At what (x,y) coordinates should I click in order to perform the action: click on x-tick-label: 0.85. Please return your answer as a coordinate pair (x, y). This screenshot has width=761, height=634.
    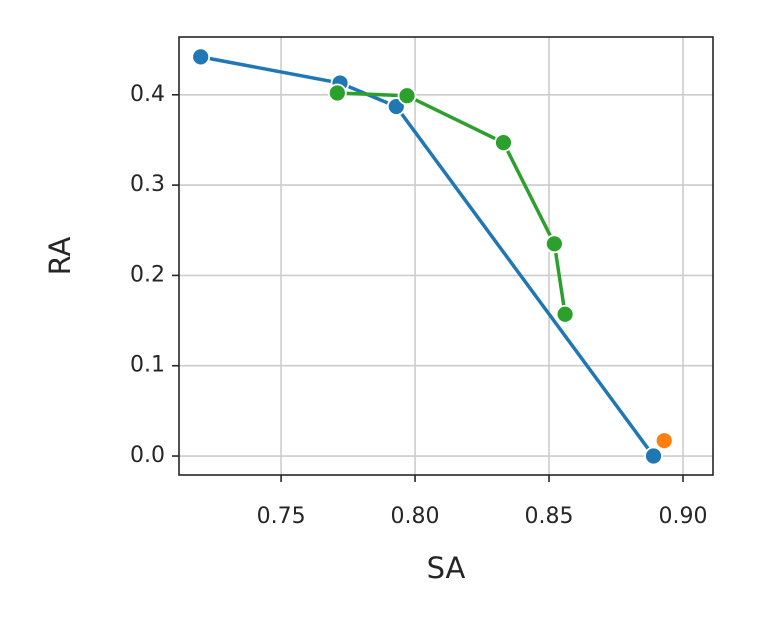
    Looking at the image, I should click on (549, 516).